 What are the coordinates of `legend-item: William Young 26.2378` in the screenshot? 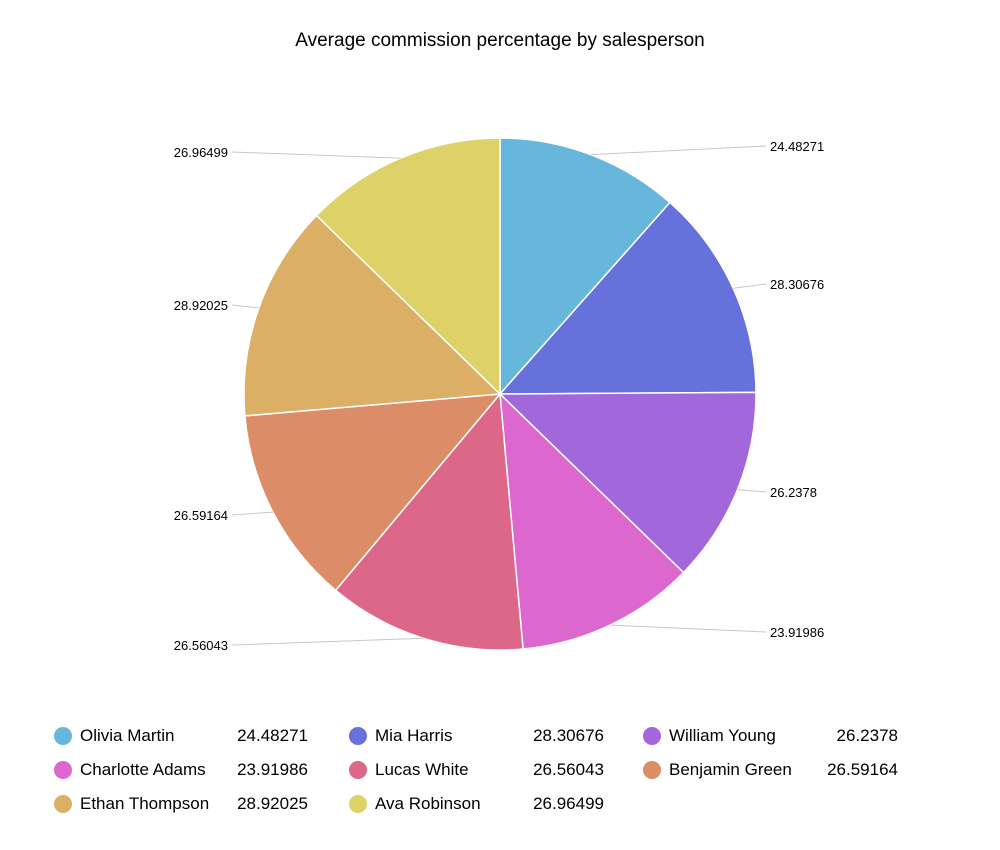 It's located at (770, 736).